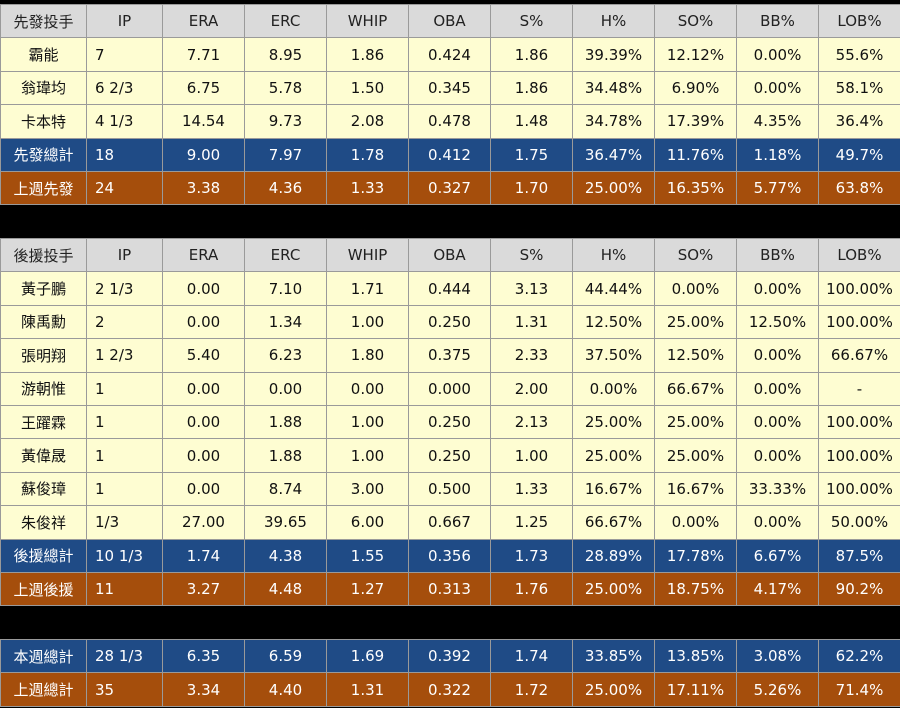 Image resolution: width=900 pixels, height=708 pixels. Describe the element at coordinates (367, 88) in the screenshot. I see `stat-cell-whip: 1.50` at that location.